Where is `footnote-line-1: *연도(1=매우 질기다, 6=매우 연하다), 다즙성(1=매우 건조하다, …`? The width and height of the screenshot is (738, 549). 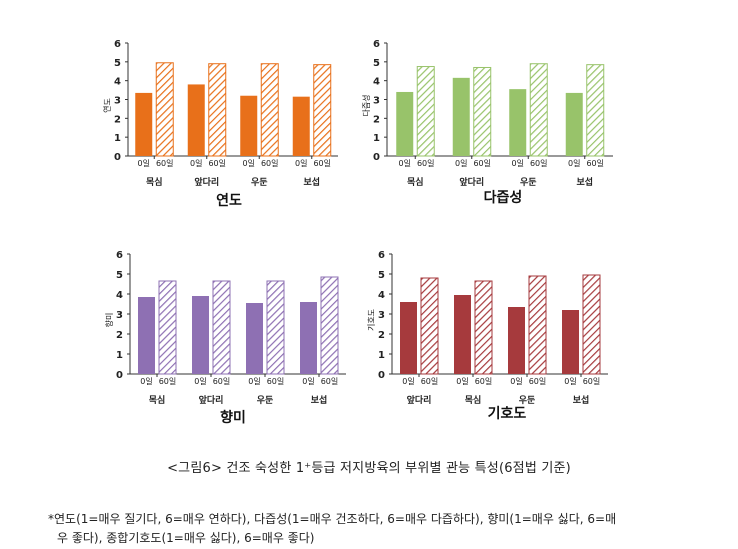
footnote-line-1: *연도(1=매우 질기다, 6=매우 연하다), 다즙성(1=매우 건조하다, … is located at coordinates (332, 519).